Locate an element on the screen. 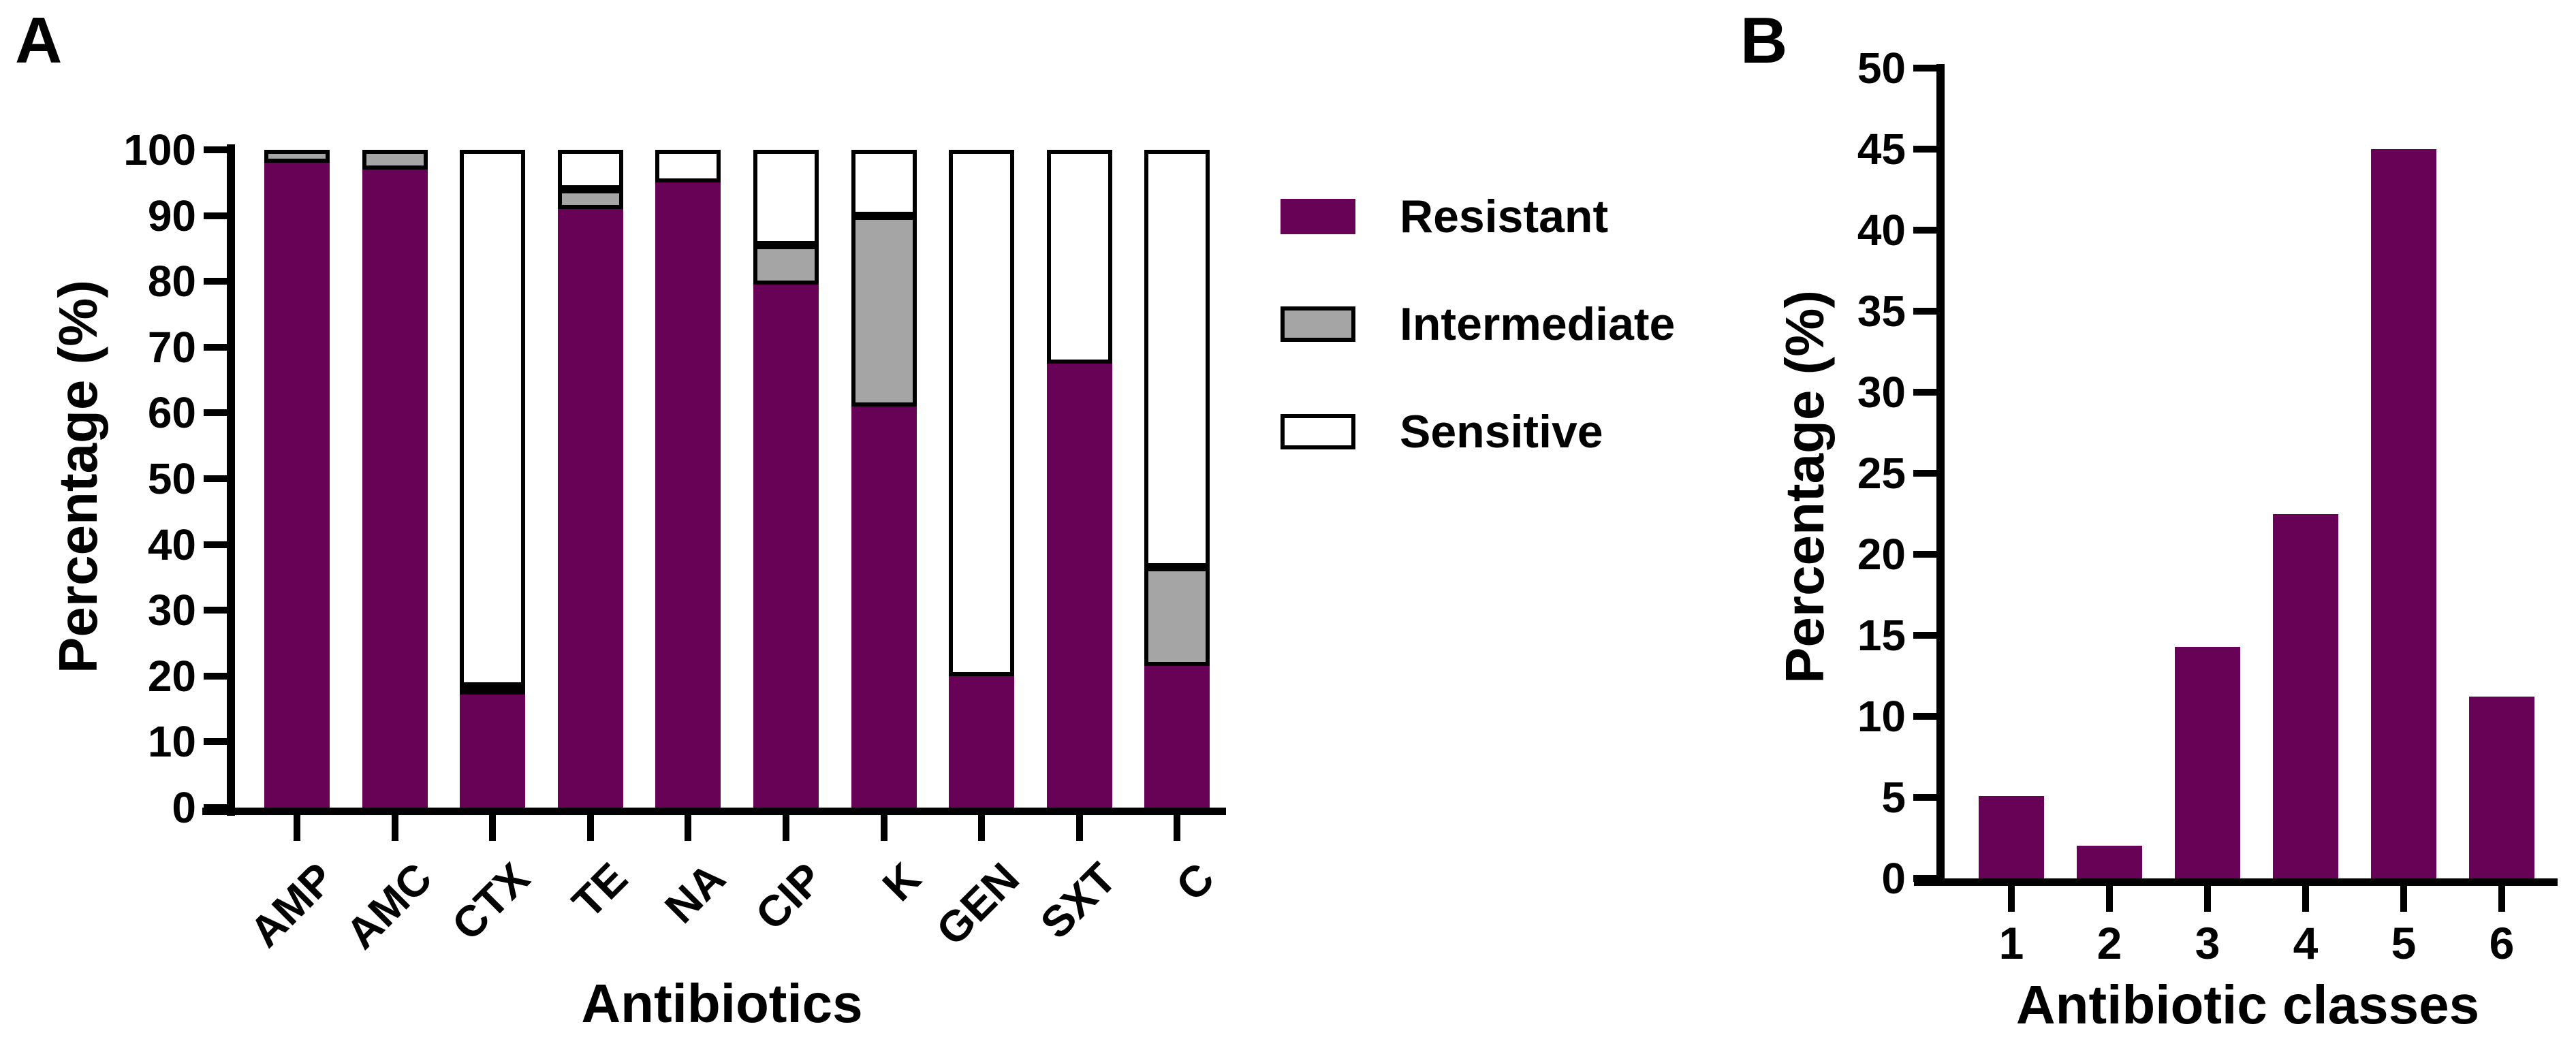 This screenshot has width=2576, height=1050. bar-segment-TE-intermediate is located at coordinates (590, 199).